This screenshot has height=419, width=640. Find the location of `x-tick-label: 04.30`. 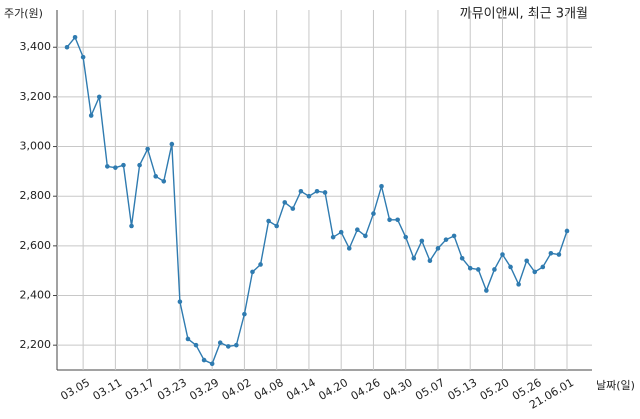

x-tick-label: 04.30 is located at coordinates (398, 389).